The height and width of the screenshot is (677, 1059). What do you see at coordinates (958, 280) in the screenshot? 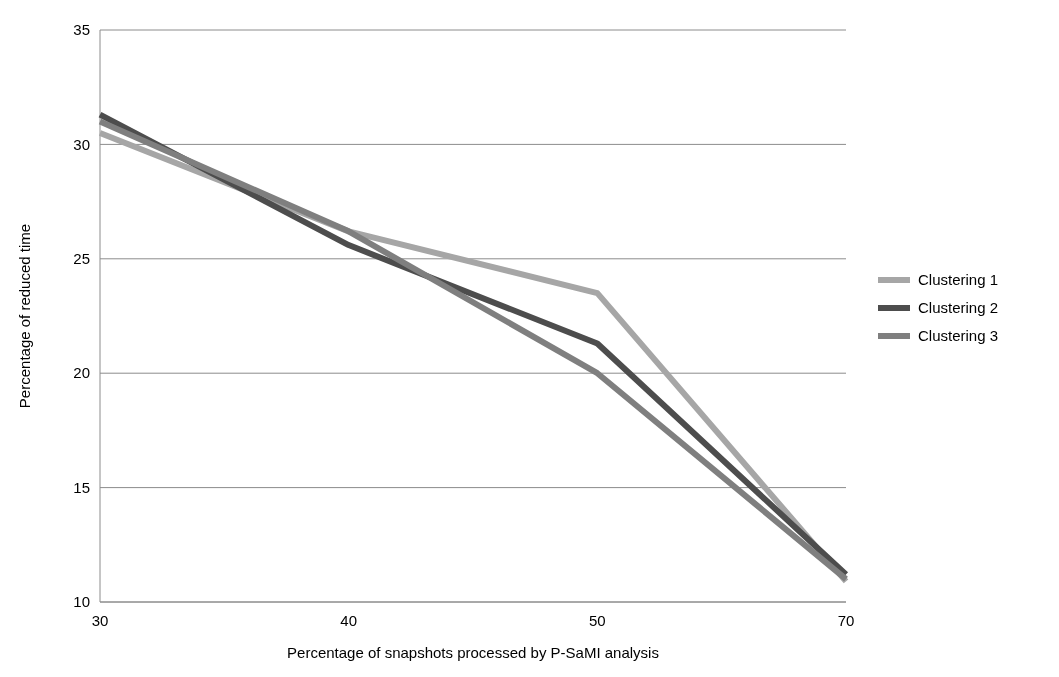
I see `legend-label: Clustering 1` at bounding box center [958, 280].